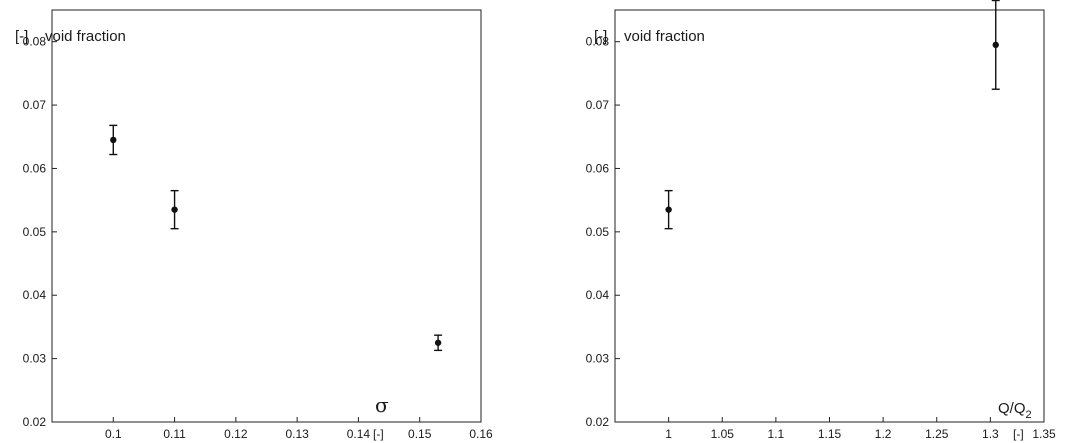  What do you see at coordinates (668, 434) in the screenshot?
I see `x-tick-label: 1` at bounding box center [668, 434].